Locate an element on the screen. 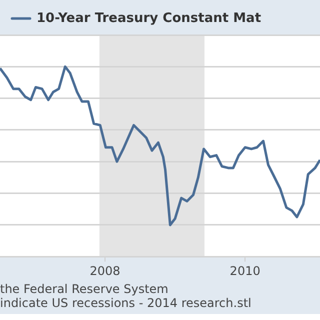 The image size is (320, 320). text: the Federal Reserve System is located at coordinates (85, 289).